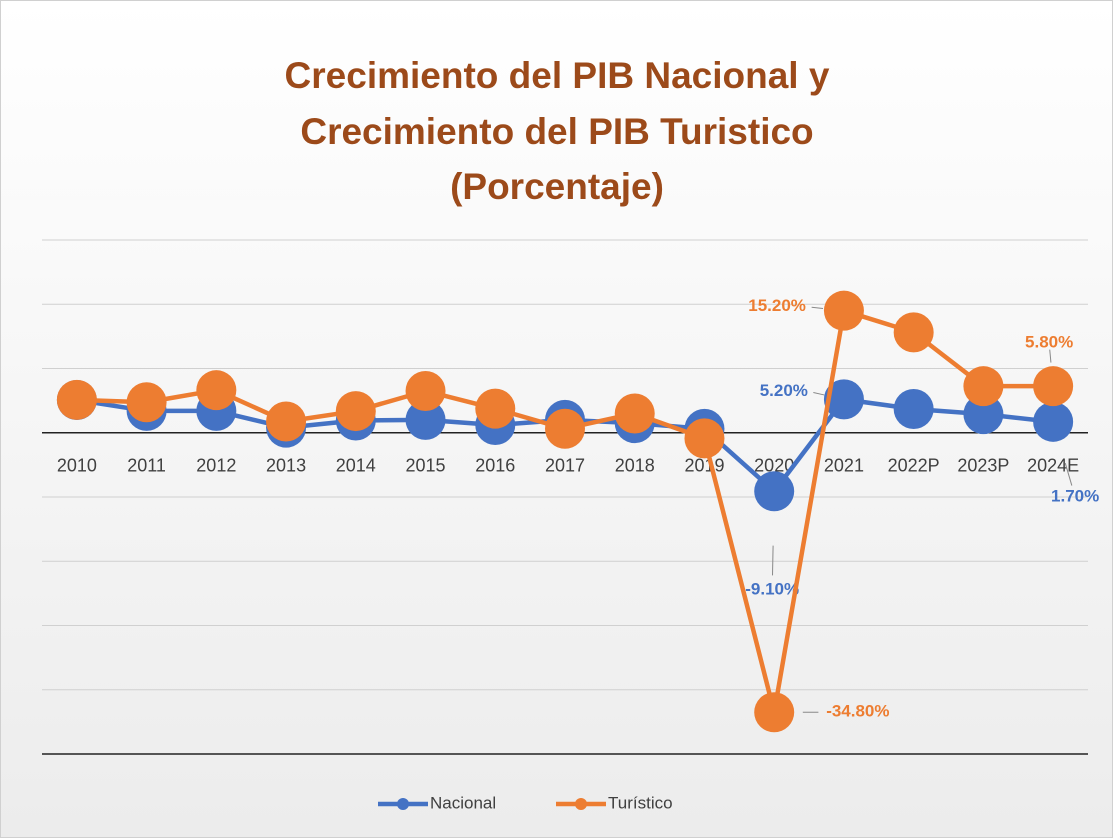 This screenshot has width=1114, height=839. I want to click on x-tick-label: 2023P, so click(983, 466).